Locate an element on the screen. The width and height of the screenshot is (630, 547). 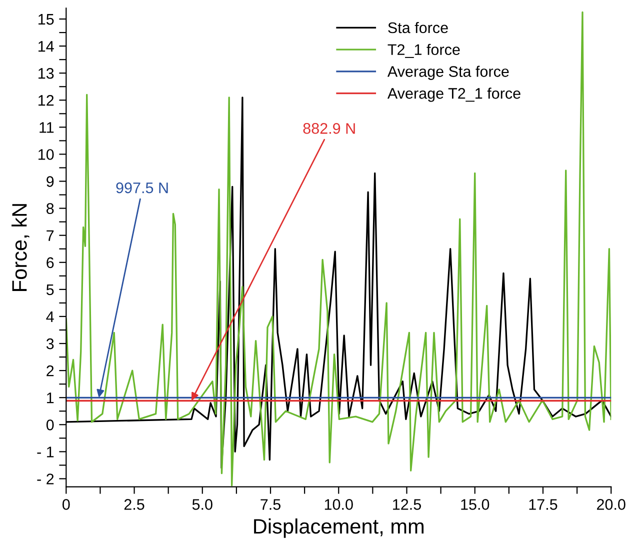
legend-label: Average T2_1 force is located at coordinates (453, 95).